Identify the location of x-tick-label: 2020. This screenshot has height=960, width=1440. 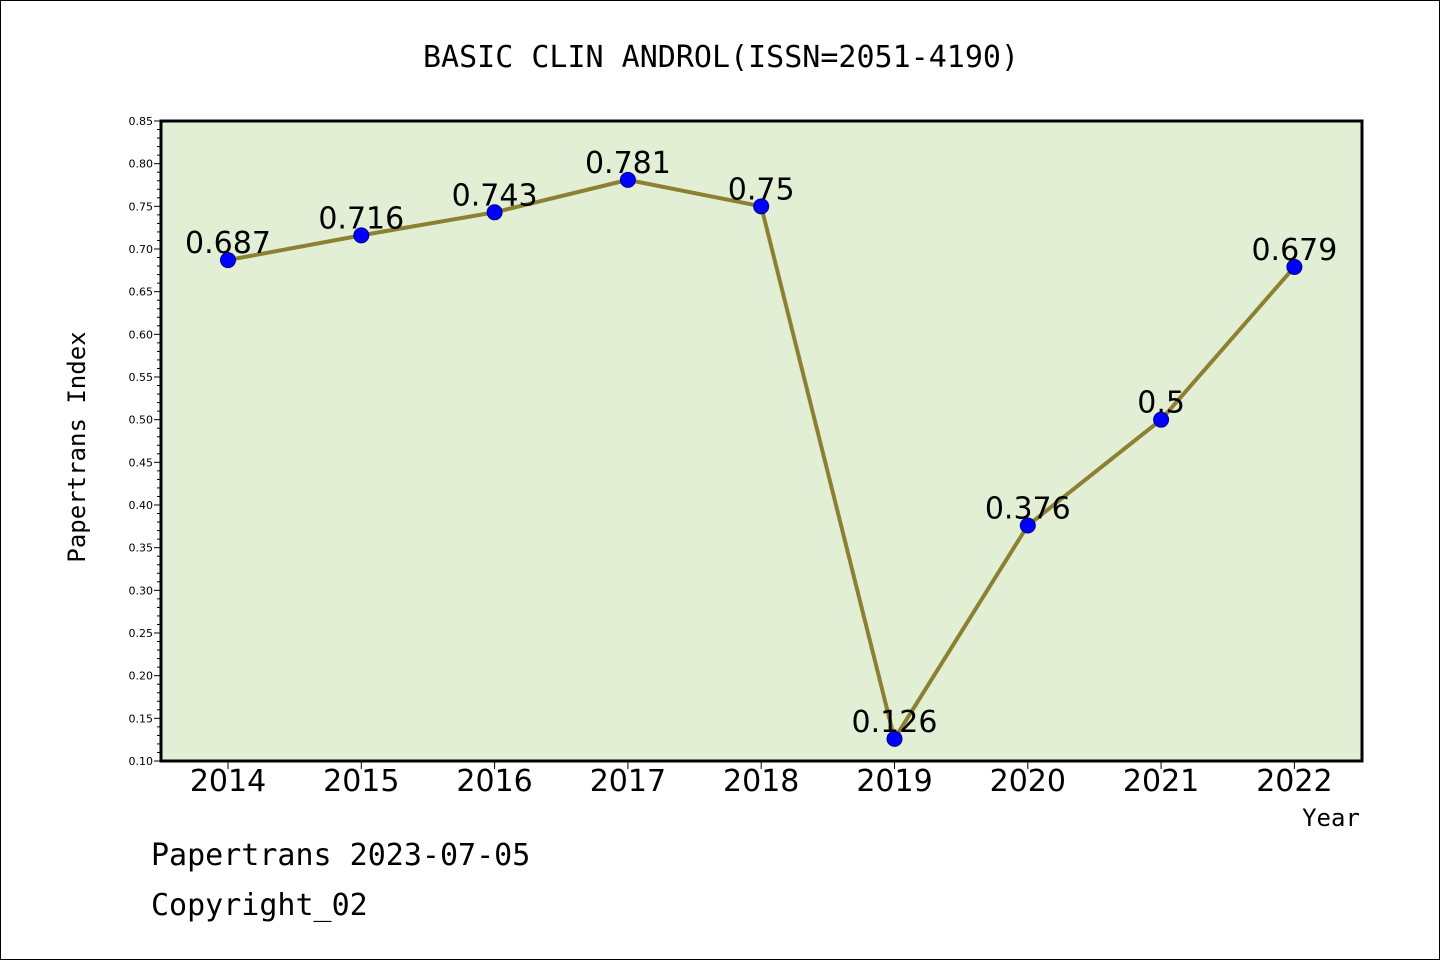
(1028, 781).